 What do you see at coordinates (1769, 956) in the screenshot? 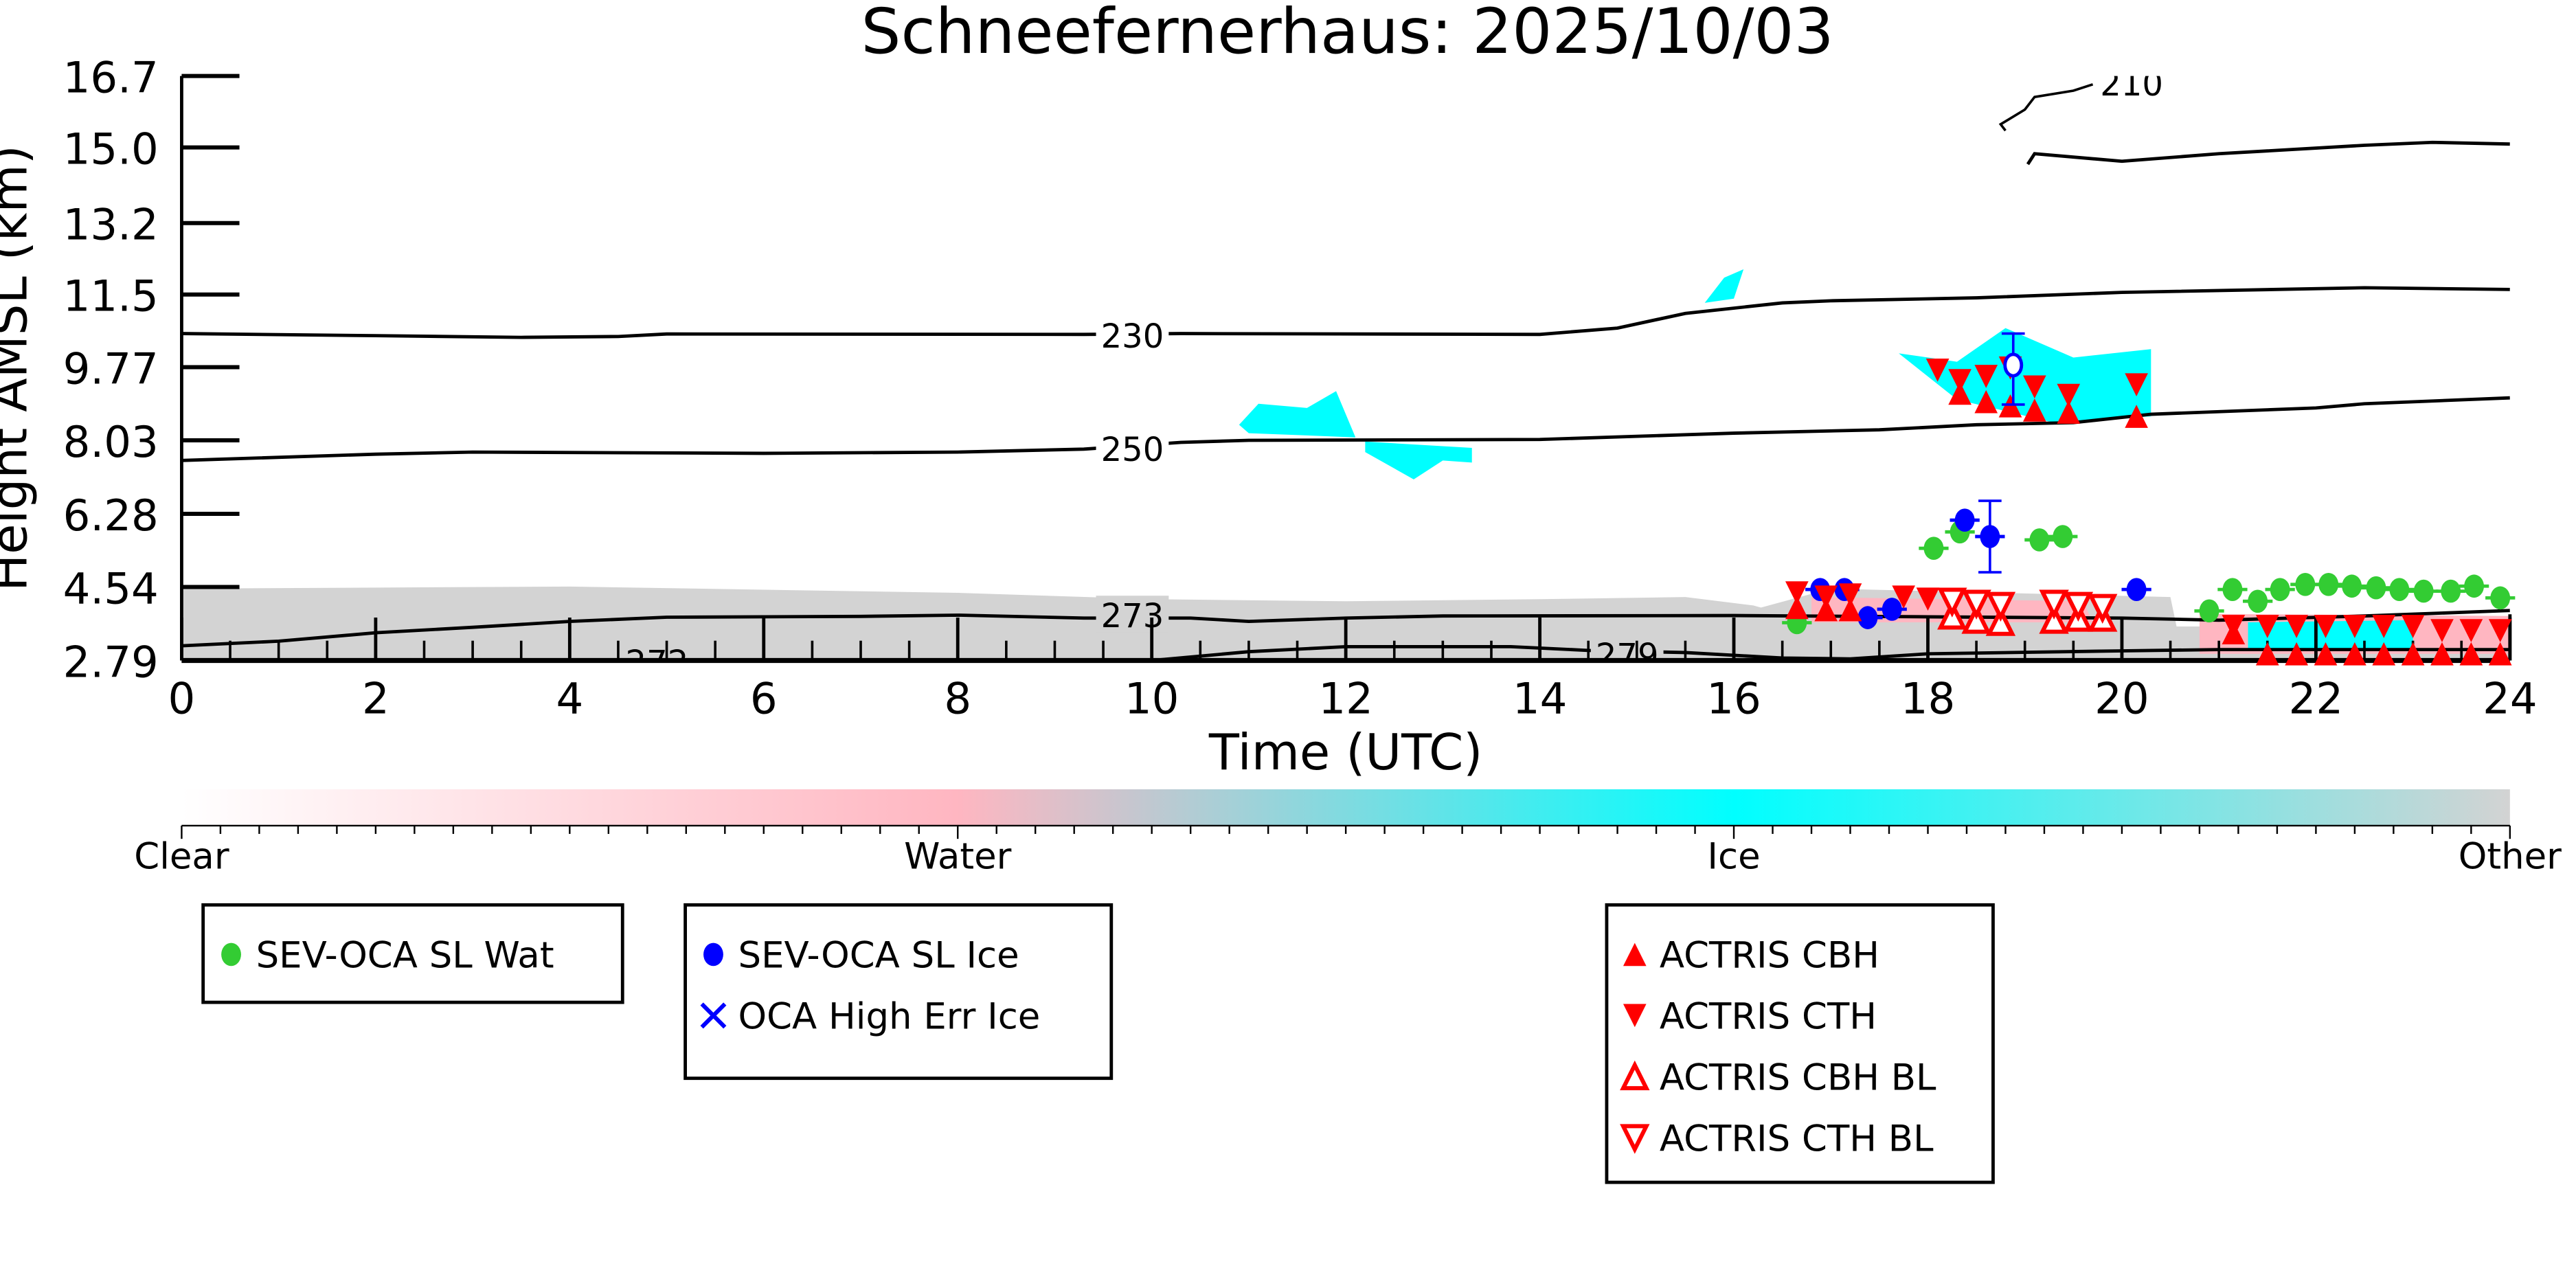
I see `legend-entry: ACTRIS CBH` at bounding box center [1769, 956].